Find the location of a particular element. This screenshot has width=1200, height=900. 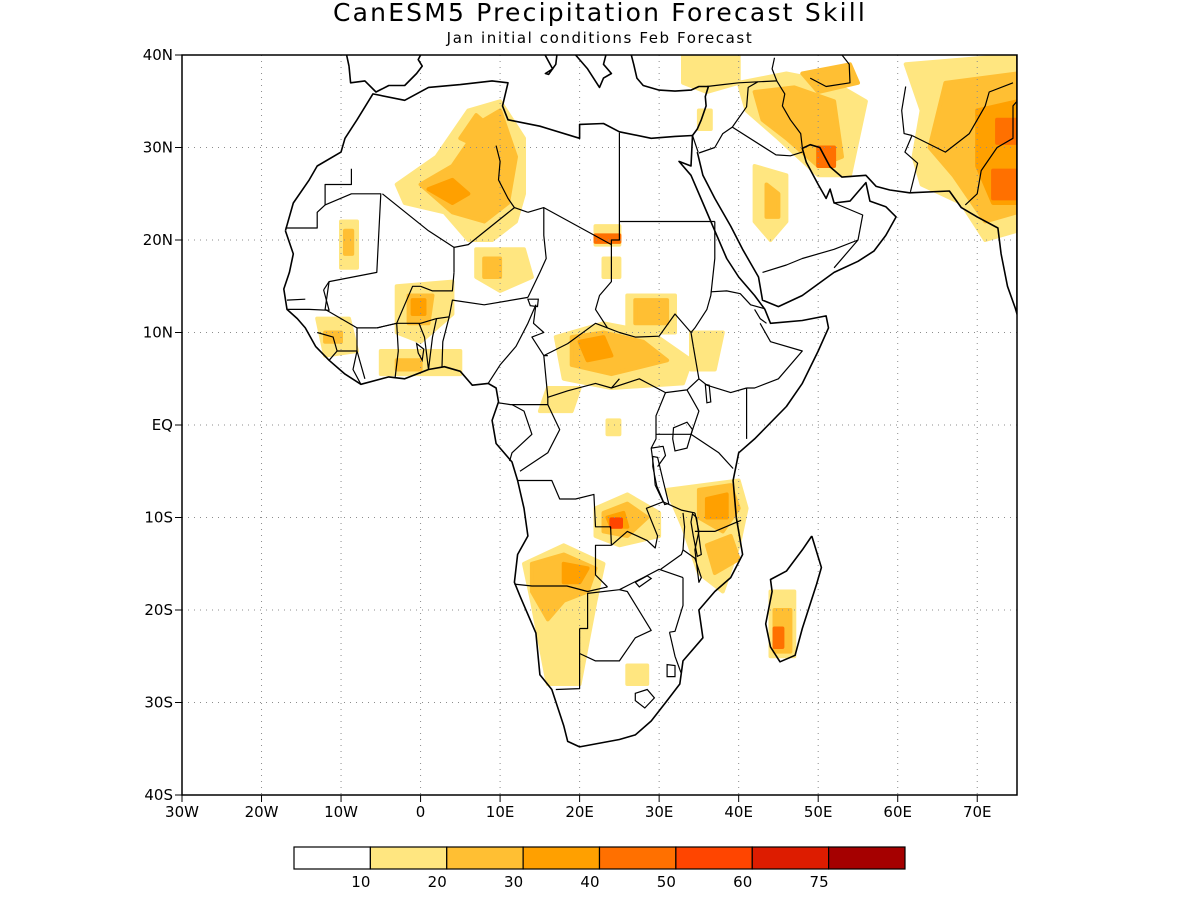

border-saudi-iraq is located at coordinates (767, 141).